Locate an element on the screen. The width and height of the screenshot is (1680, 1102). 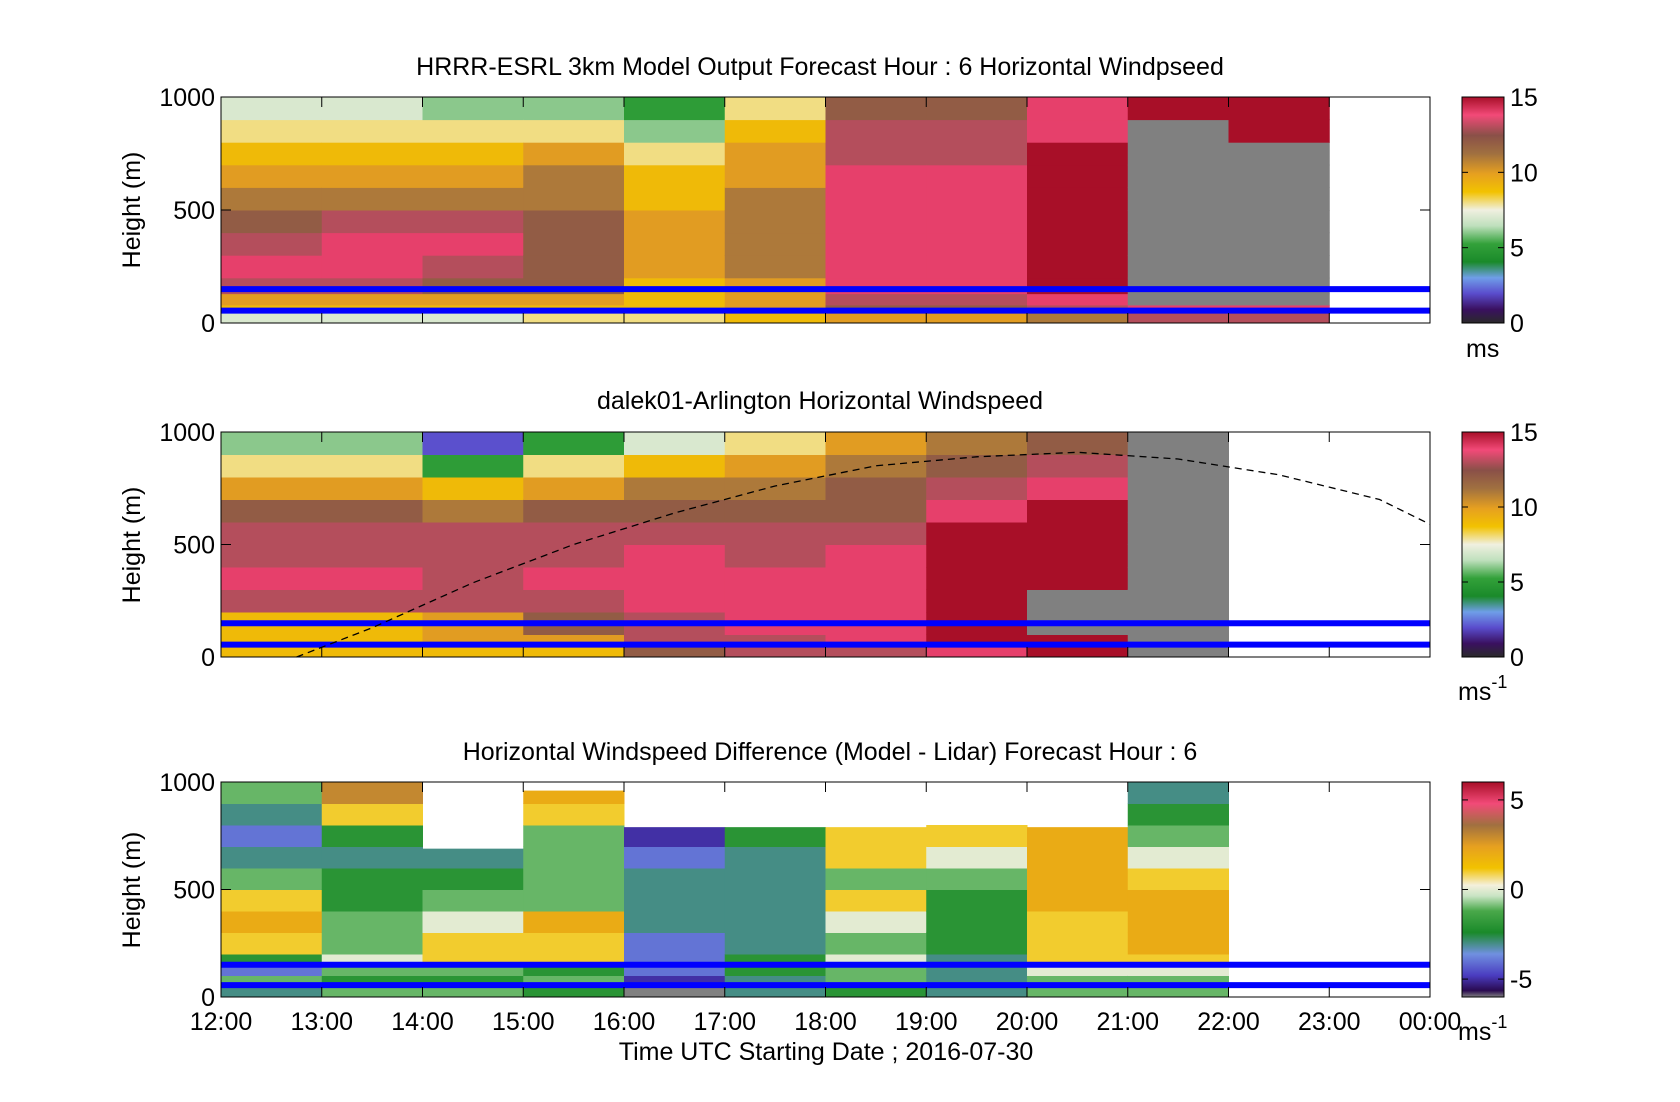
colorbar-tick-label: 15 is located at coordinates (1524, 98).